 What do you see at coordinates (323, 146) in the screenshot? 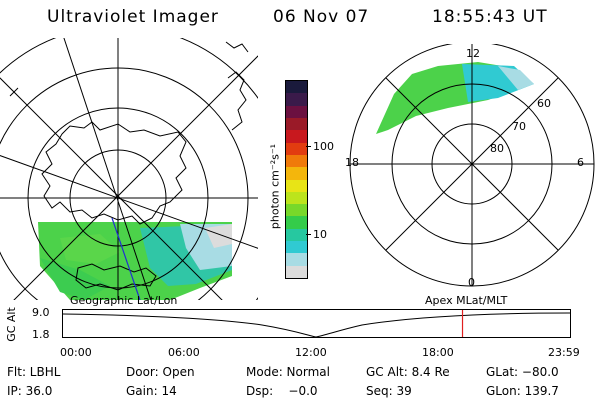
I see `colorbar-tick-label: 100` at bounding box center [323, 146].